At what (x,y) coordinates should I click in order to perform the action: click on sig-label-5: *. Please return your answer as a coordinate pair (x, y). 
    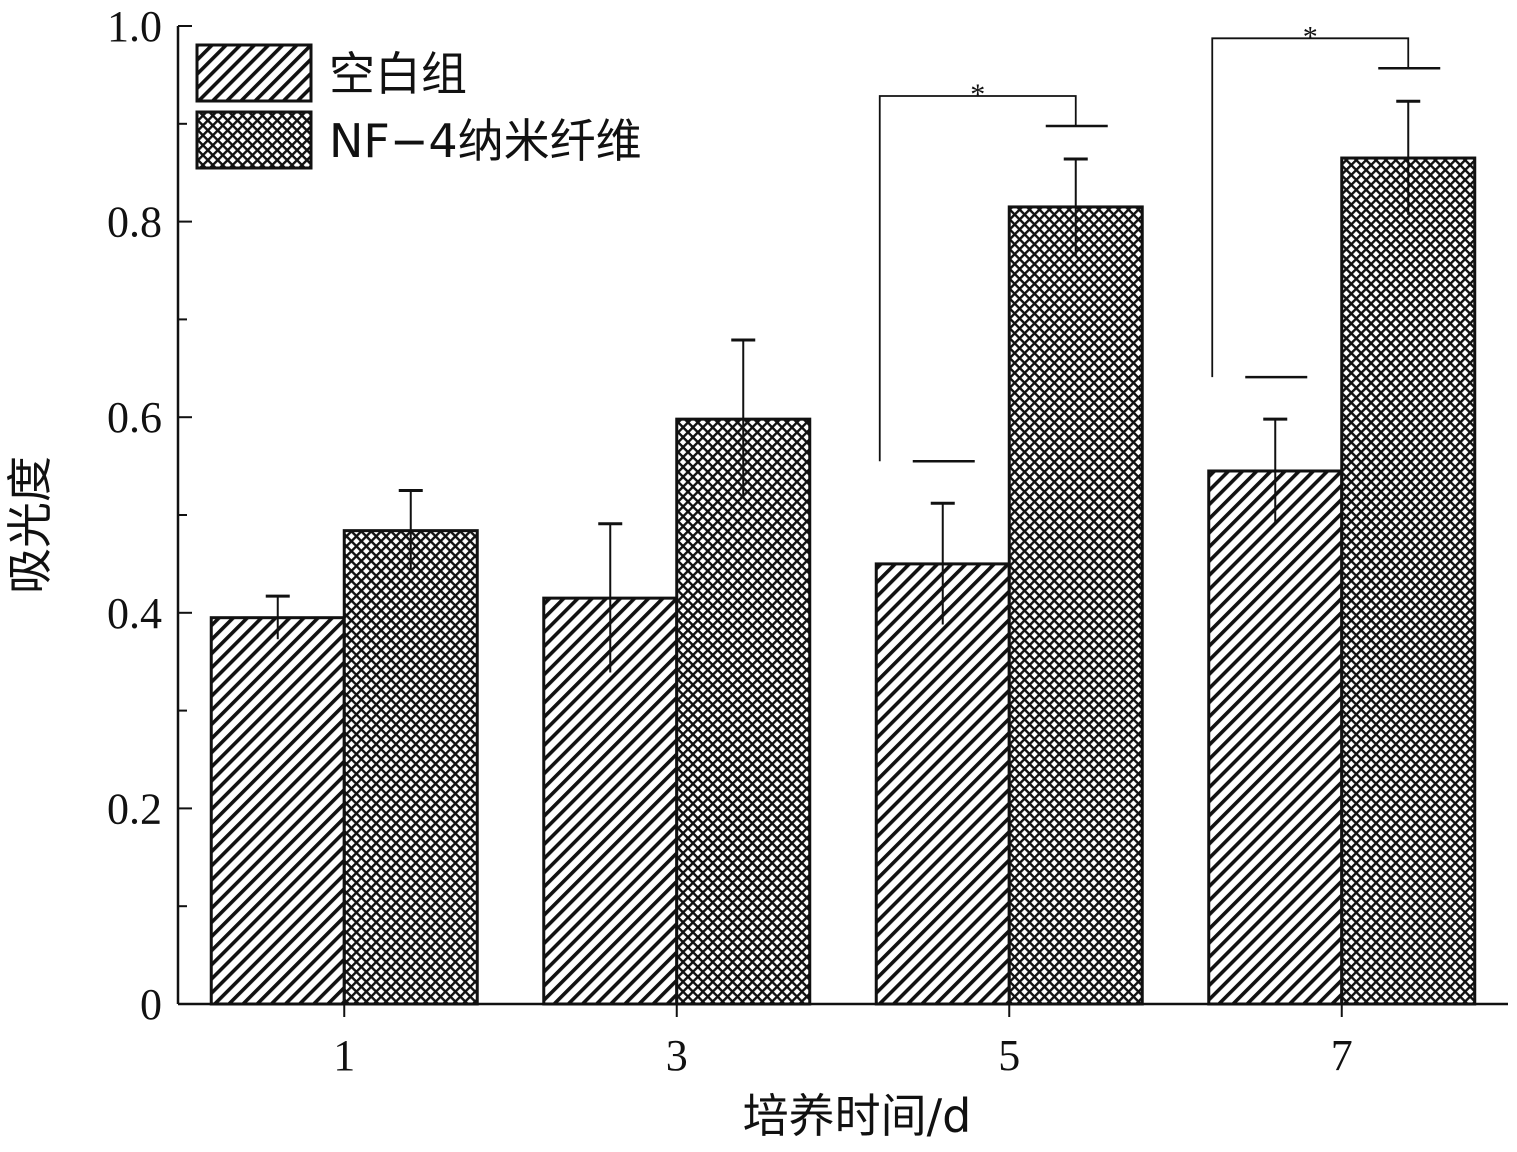
    Looking at the image, I should click on (977, 94).